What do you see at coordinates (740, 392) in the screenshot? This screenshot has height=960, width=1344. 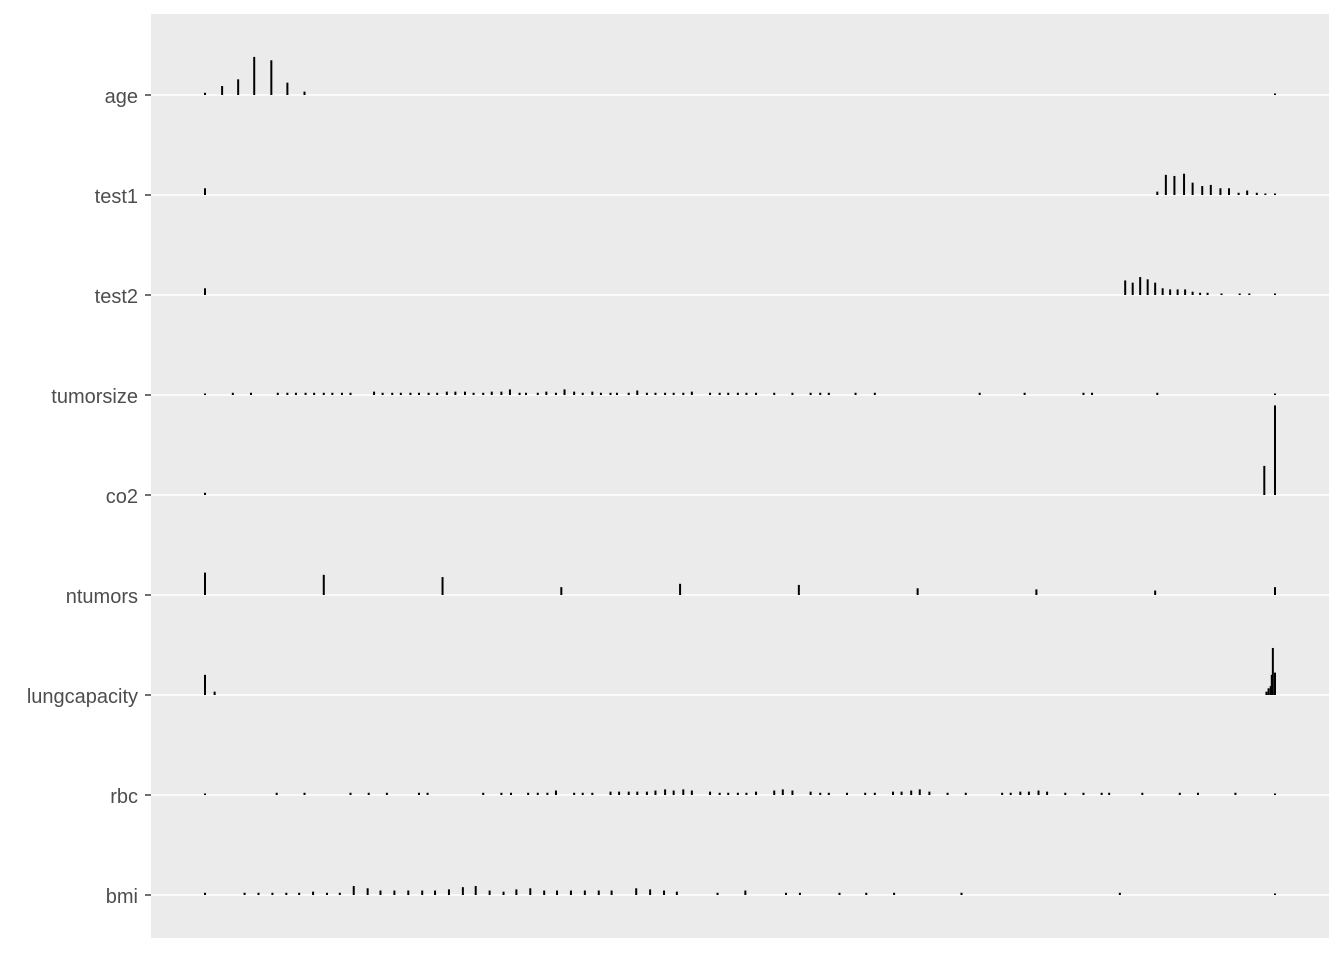 I see `series-tumorsize` at bounding box center [740, 392].